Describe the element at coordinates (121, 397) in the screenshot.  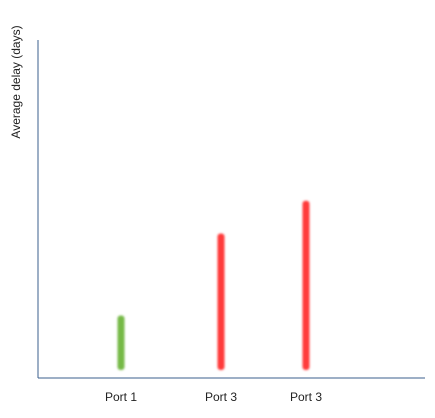
I see `x-tick-label-1: Port 1` at that location.